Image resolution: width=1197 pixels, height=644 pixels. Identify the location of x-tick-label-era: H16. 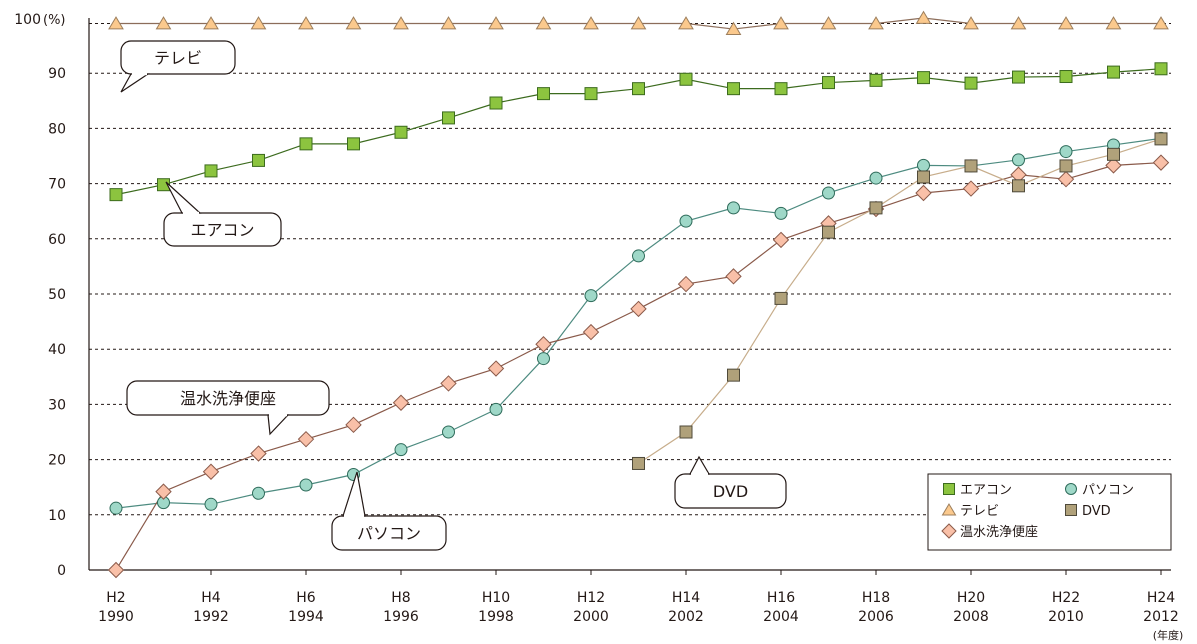
(781, 598).